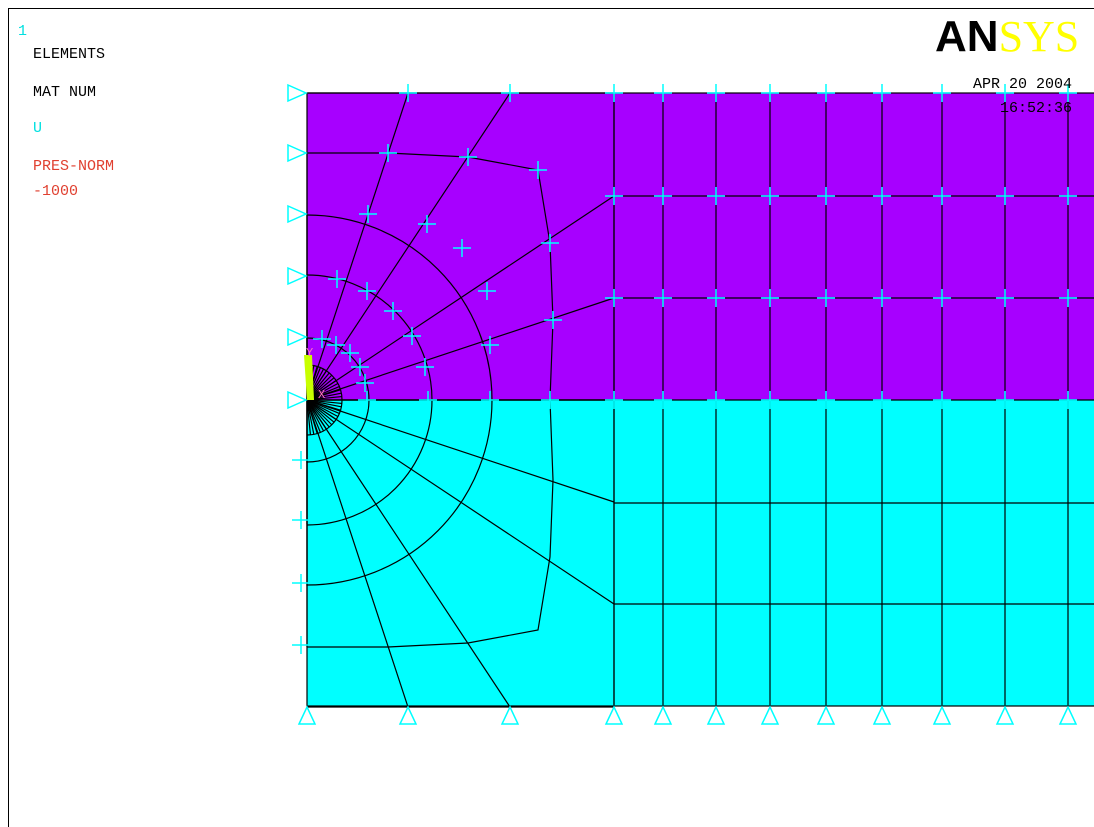 The height and width of the screenshot is (827, 1094). Describe the element at coordinates (55, 191) in the screenshot. I see `legend-line: -1000` at that location.